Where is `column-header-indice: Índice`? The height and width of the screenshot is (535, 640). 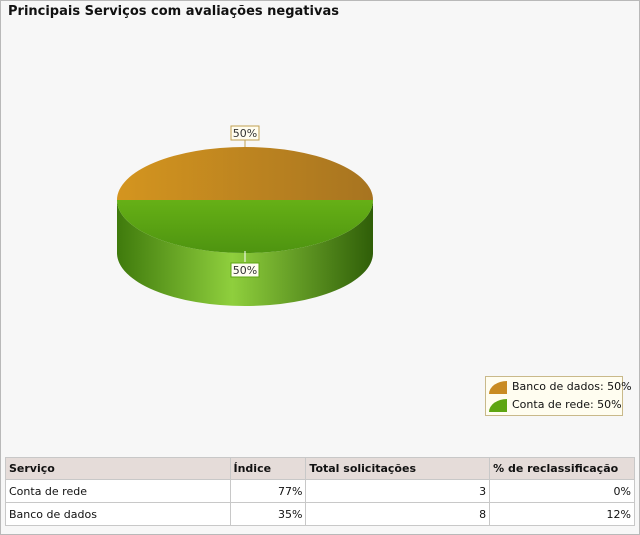
column-header-indice: Índice is located at coordinates (268, 468).